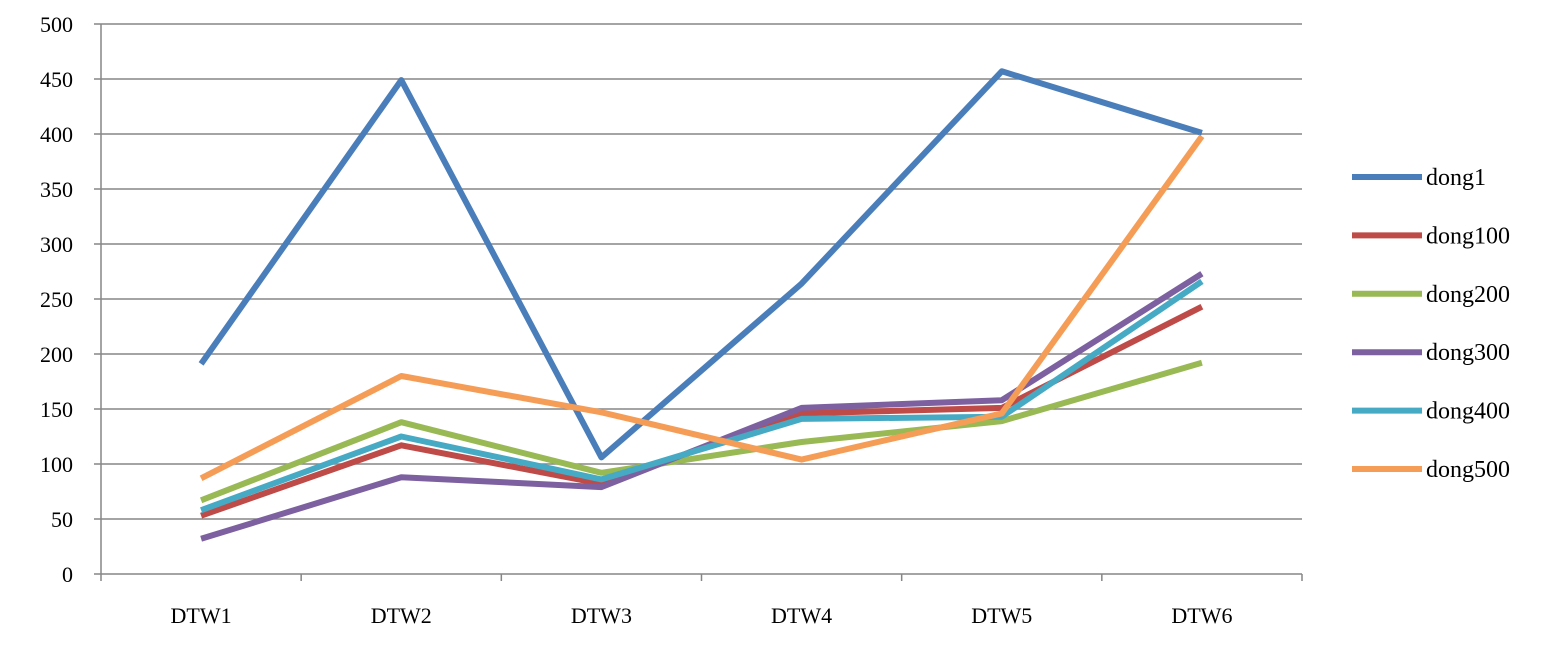 The width and height of the screenshot is (1567, 646). Describe the element at coordinates (56, 244) in the screenshot. I see `y-tick-label: 300` at that location.